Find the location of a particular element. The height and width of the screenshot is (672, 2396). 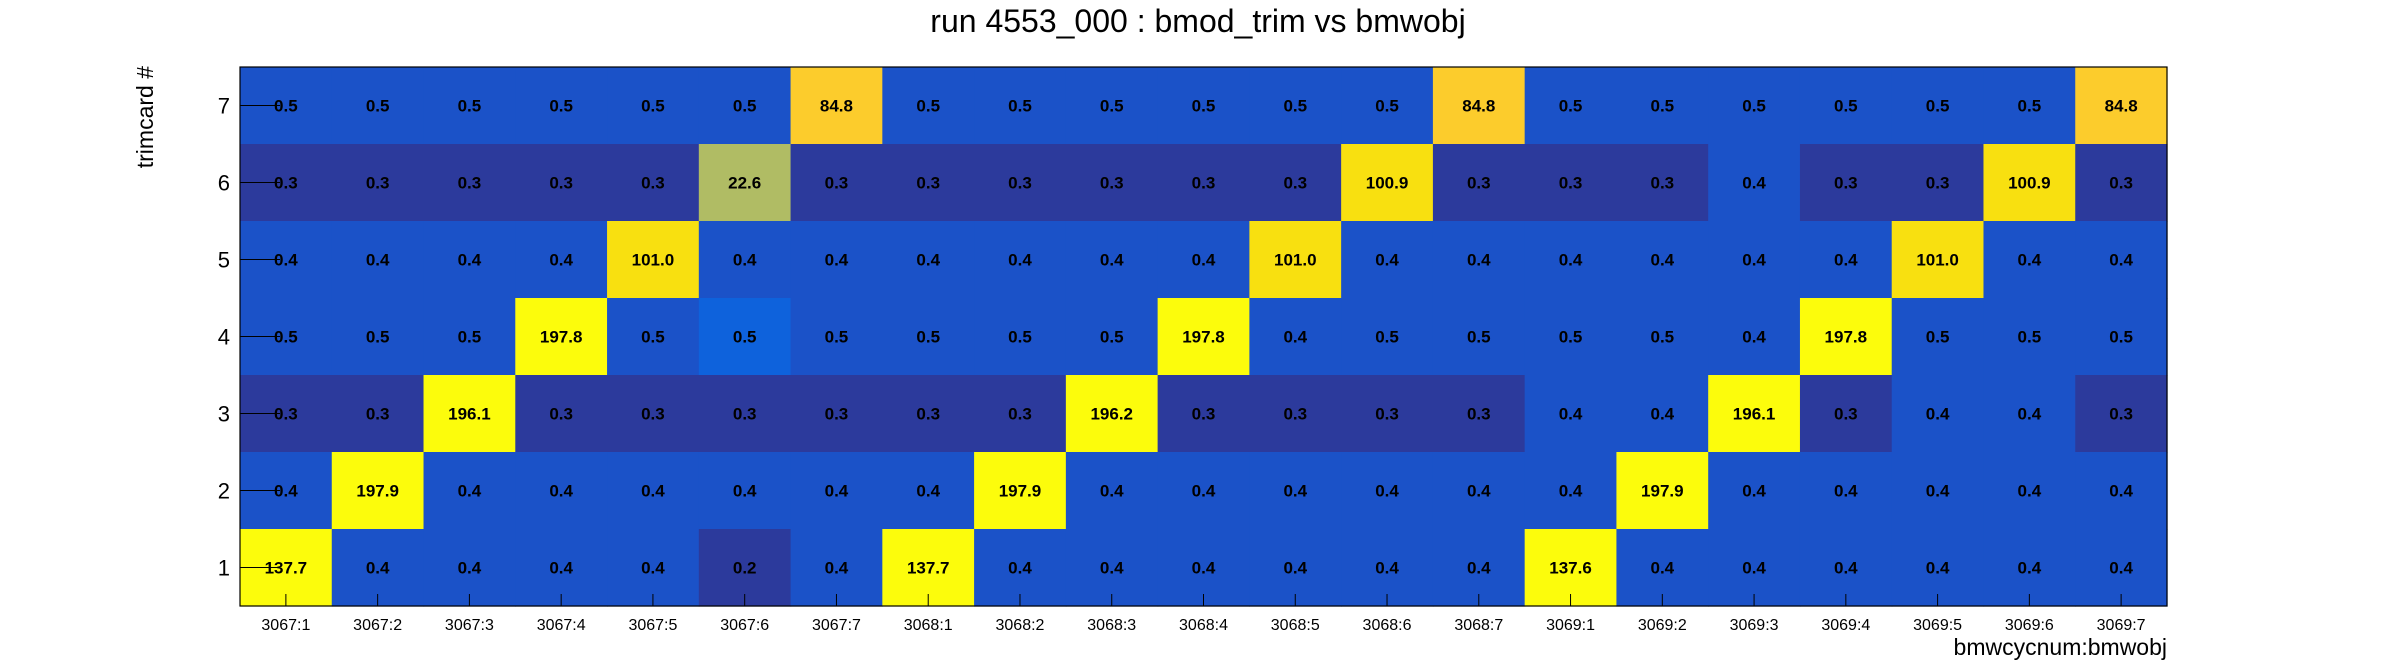

x-tick-label: 3069:6 is located at coordinates (2029, 625).